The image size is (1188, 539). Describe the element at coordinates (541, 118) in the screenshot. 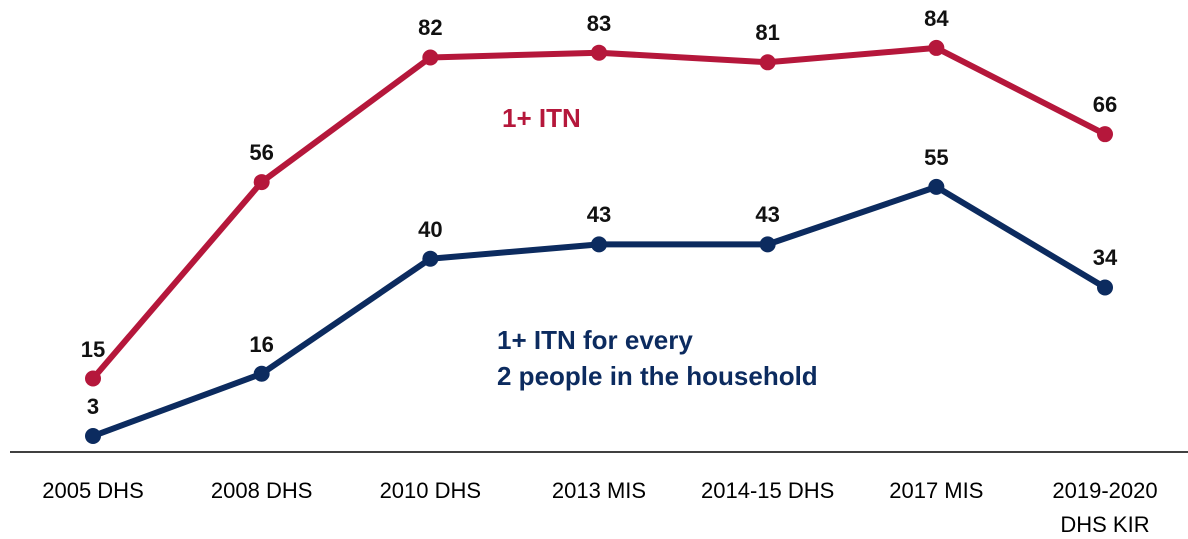

I see `legend-label: 1+ ITN` at that location.